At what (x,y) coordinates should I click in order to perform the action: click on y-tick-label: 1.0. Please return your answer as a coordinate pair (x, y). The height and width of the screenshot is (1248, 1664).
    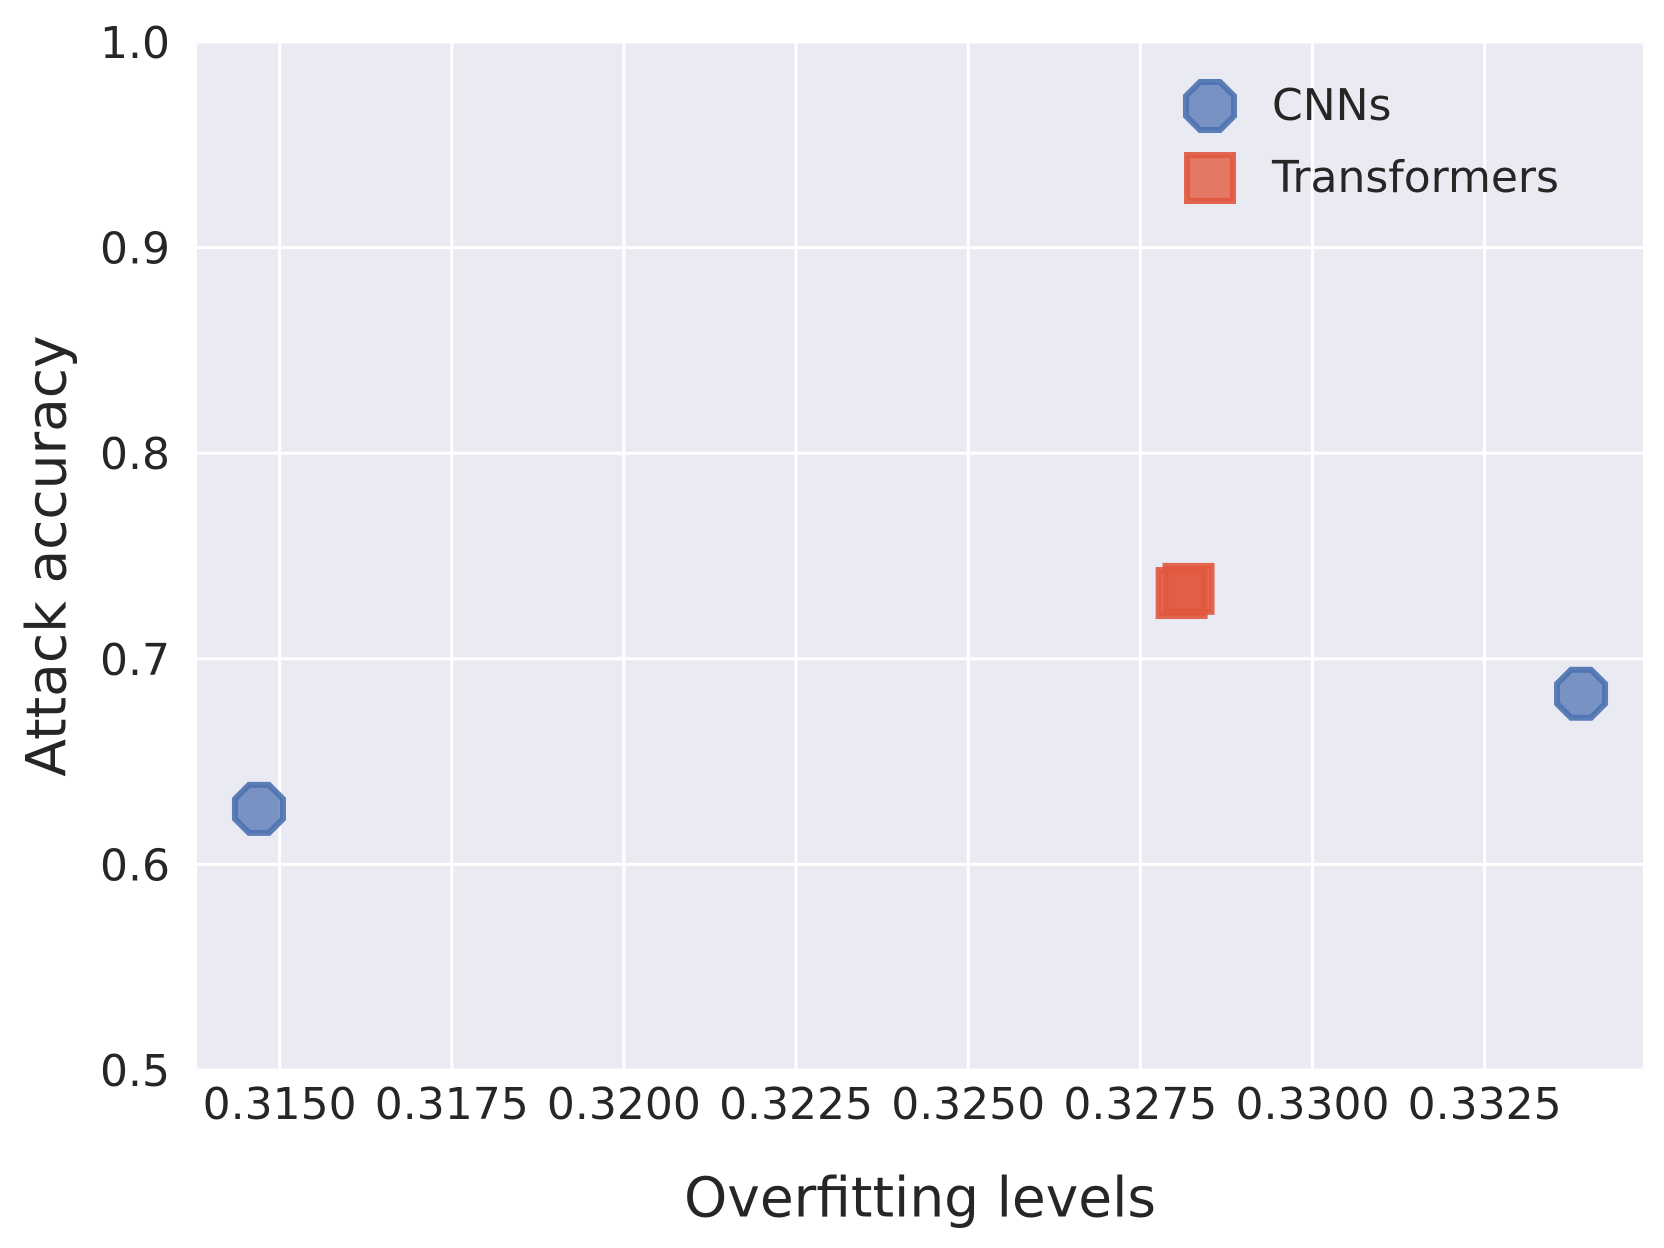
    Looking at the image, I should click on (135, 43).